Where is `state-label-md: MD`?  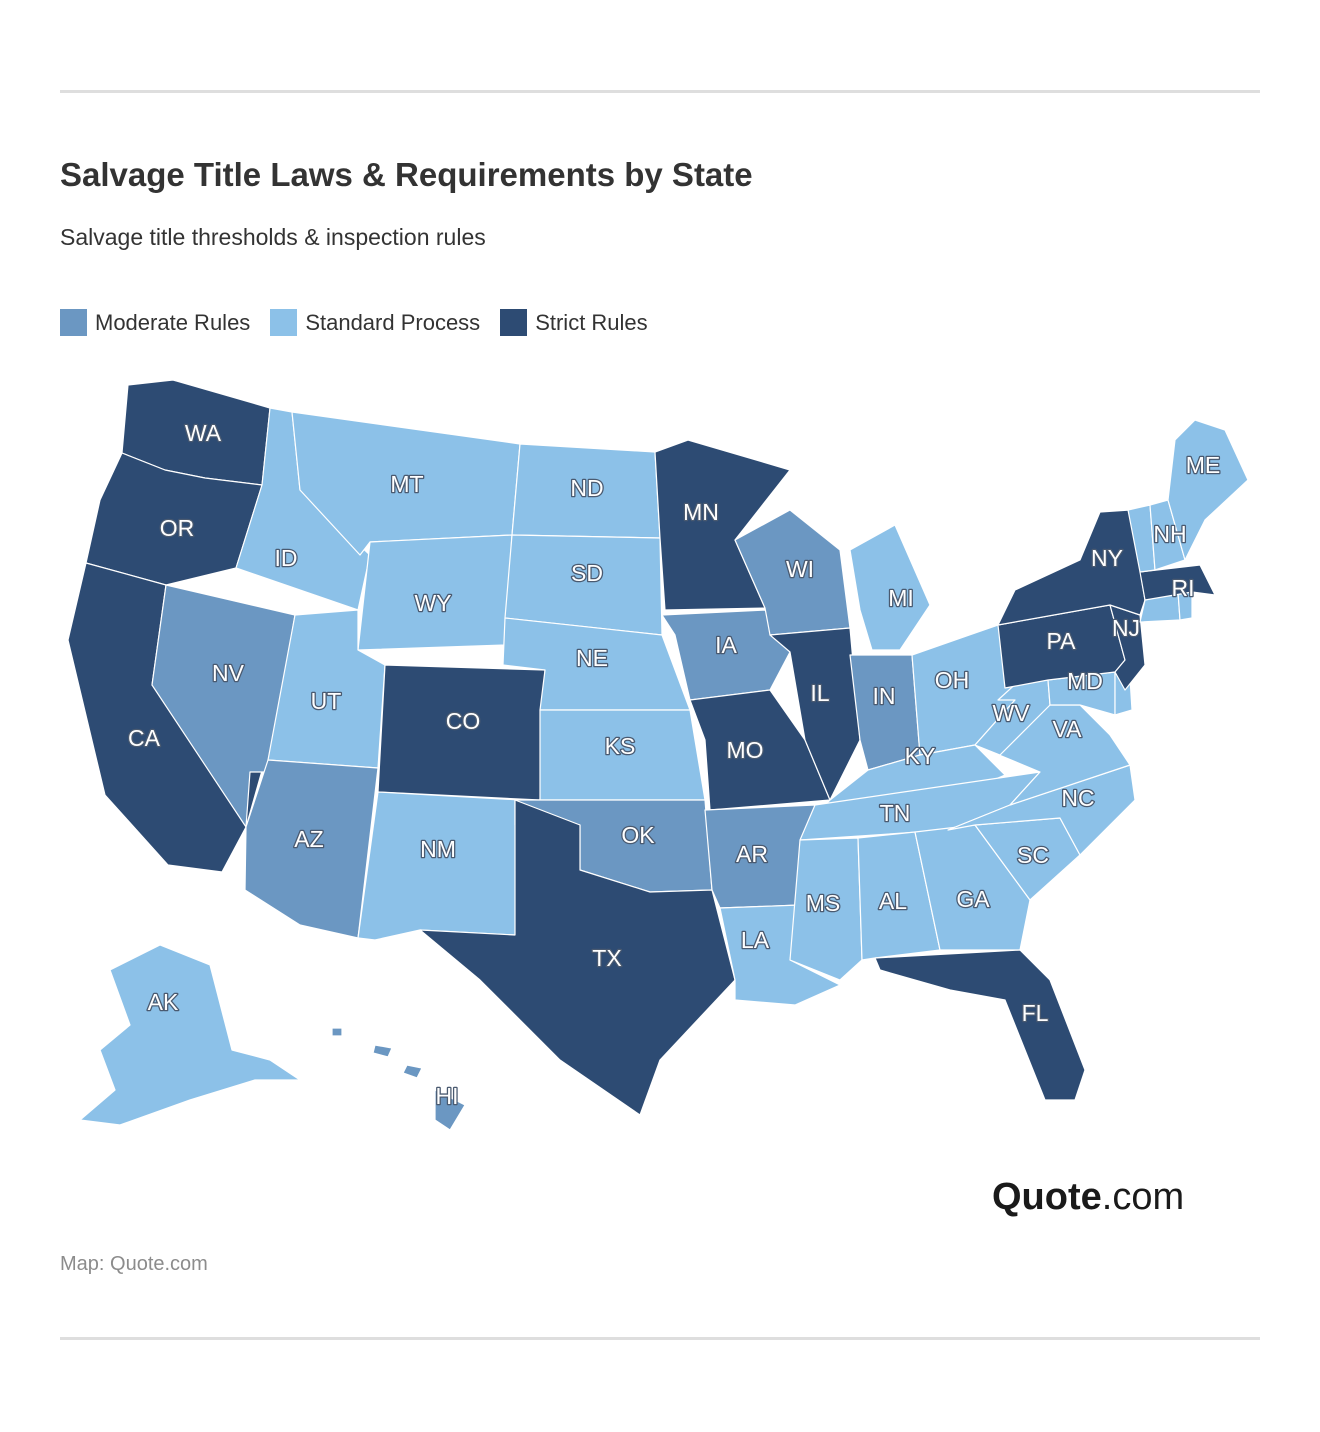
state-label-md: MD is located at coordinates (1085, 681).